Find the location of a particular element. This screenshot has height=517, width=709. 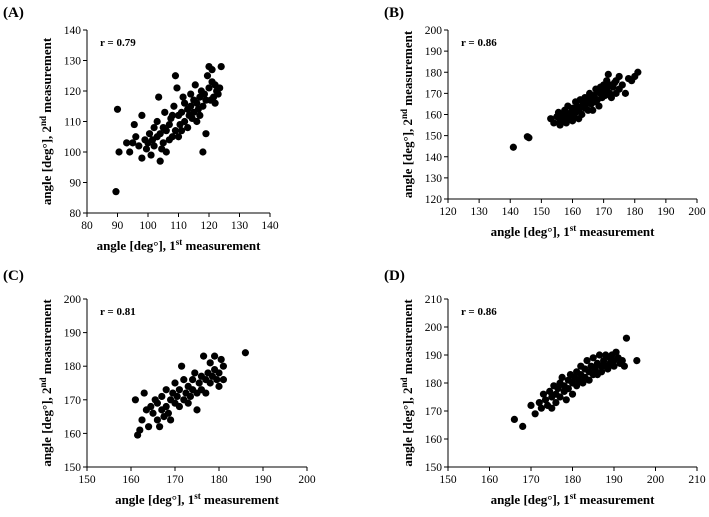

y-tick-label: 120 is located at coordinates (434, 200).